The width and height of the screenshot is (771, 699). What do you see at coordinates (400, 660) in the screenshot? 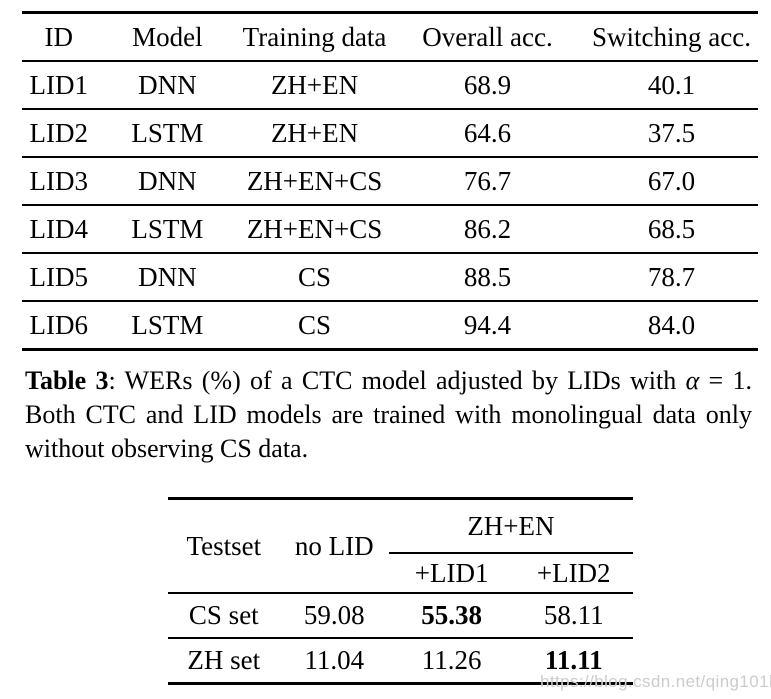
I see `table-row: ZH set 11.04 11.26 11.11` at bounding box center [400, 660].